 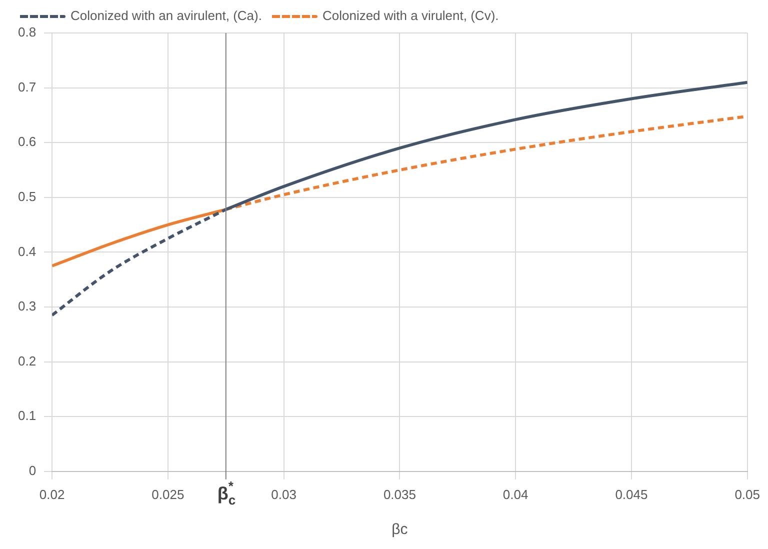 What do you see at coordinates (399, 494) in the screenshot?
I see `x-tick-label: 0.035` at bounding box center [399, 494].